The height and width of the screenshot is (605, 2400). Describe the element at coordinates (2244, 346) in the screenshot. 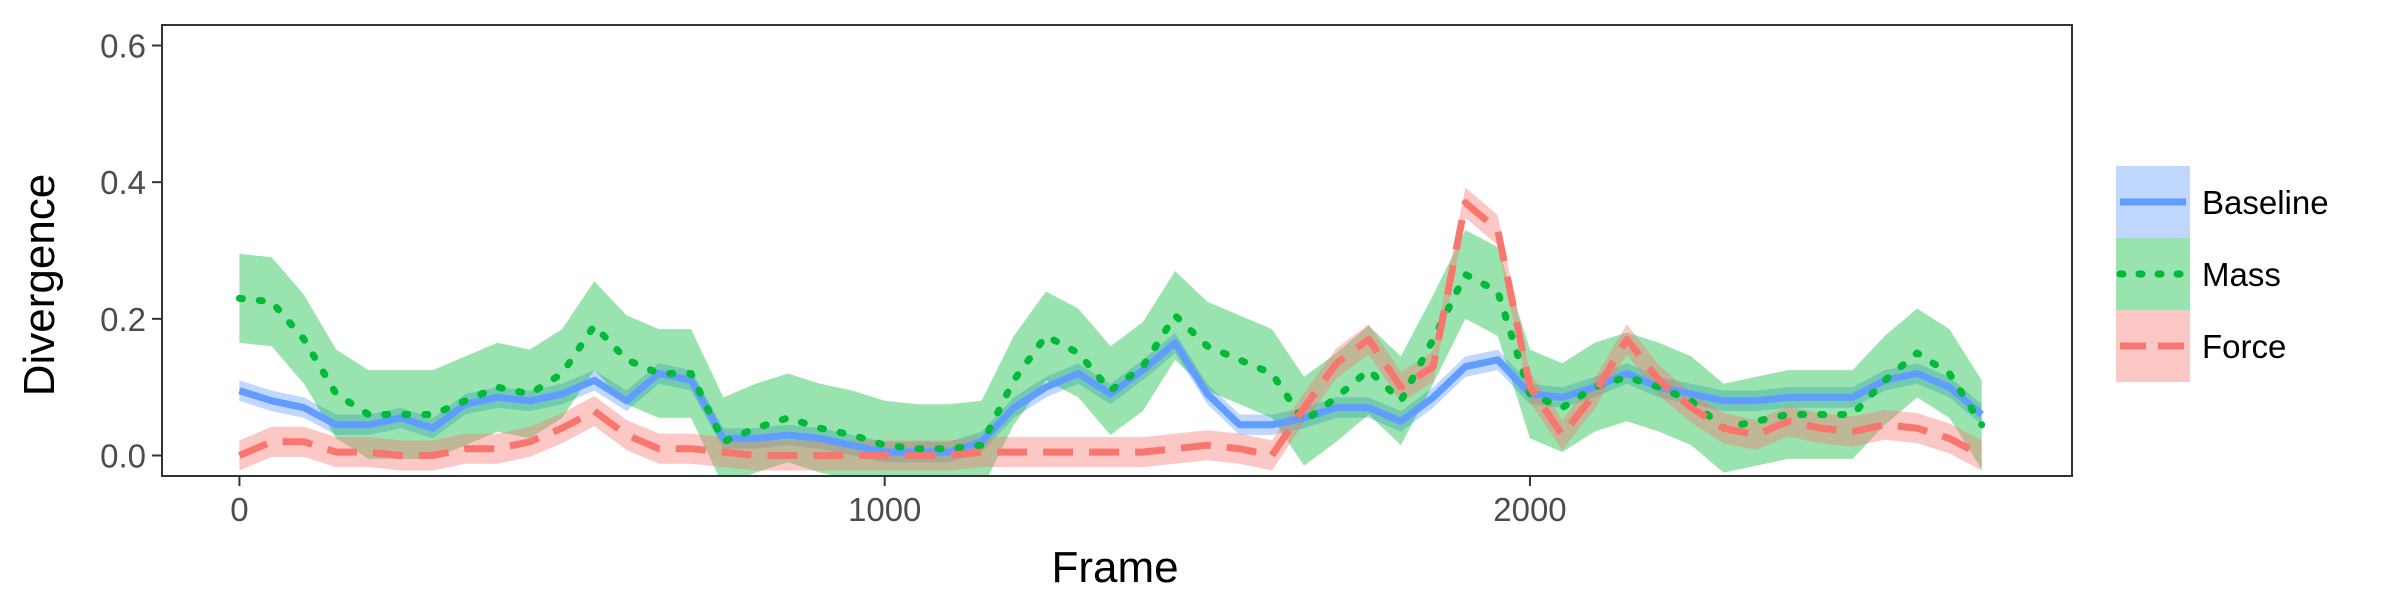

I see `legend-label: Force` at that location.